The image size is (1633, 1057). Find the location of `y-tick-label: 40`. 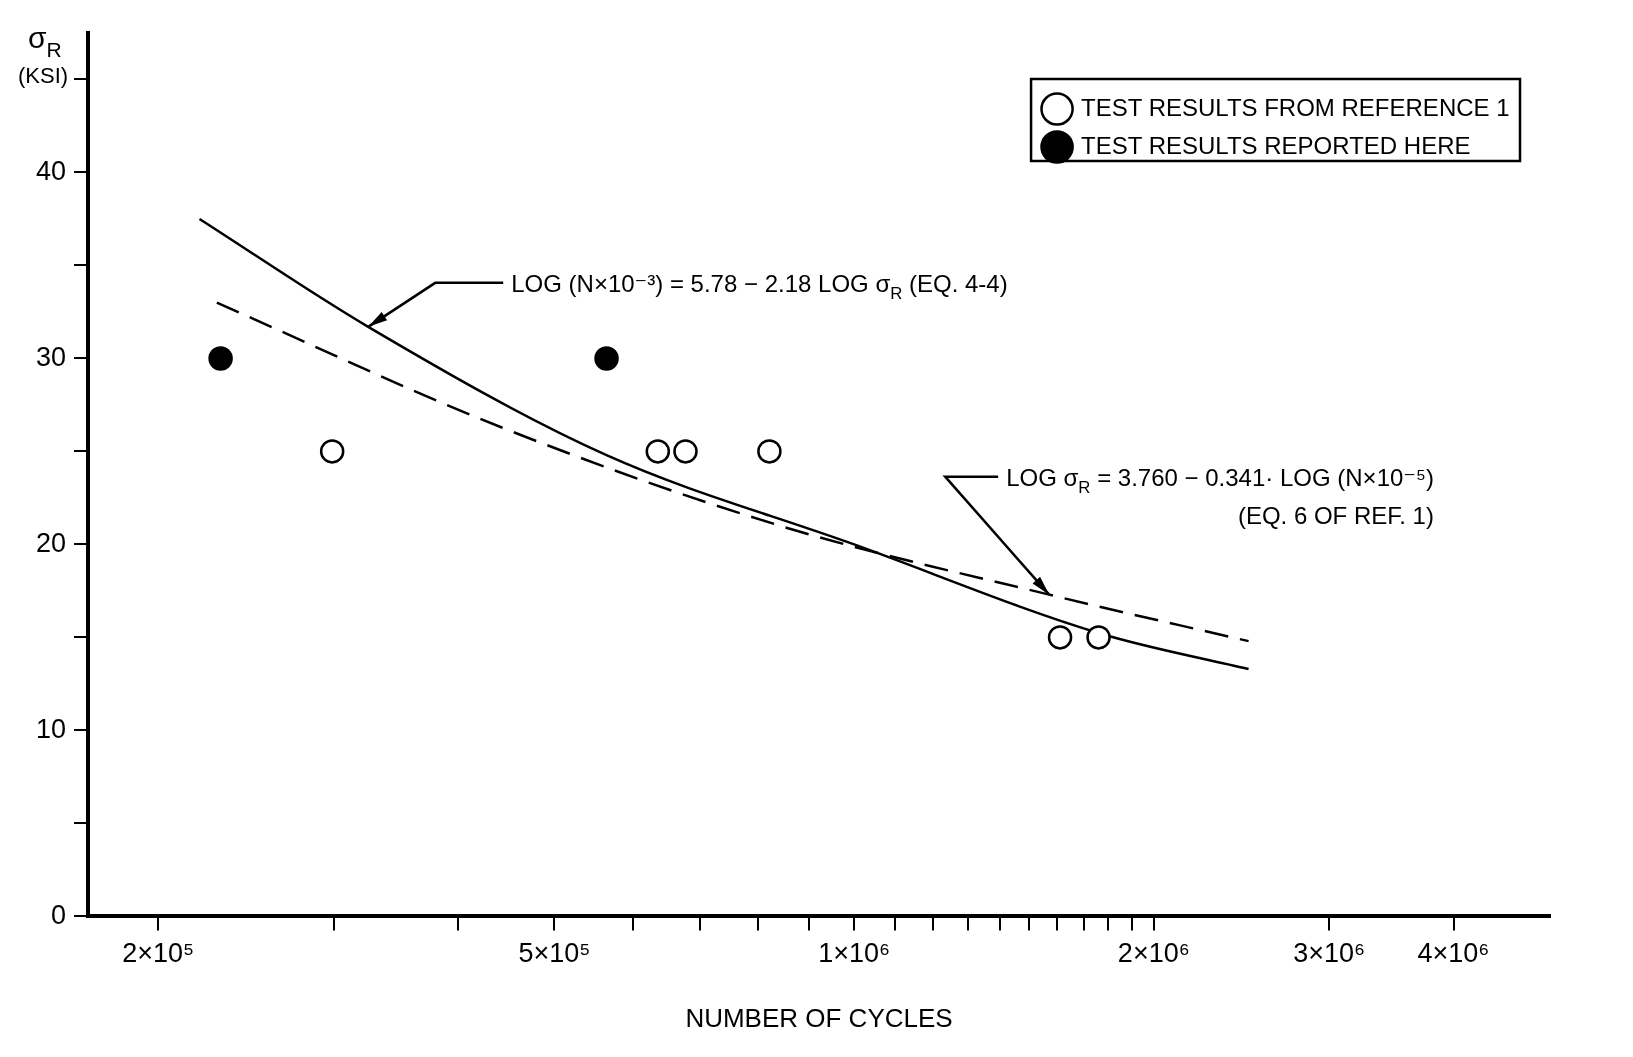

y-tick-label: 40 is located at coordinates (51, 170).